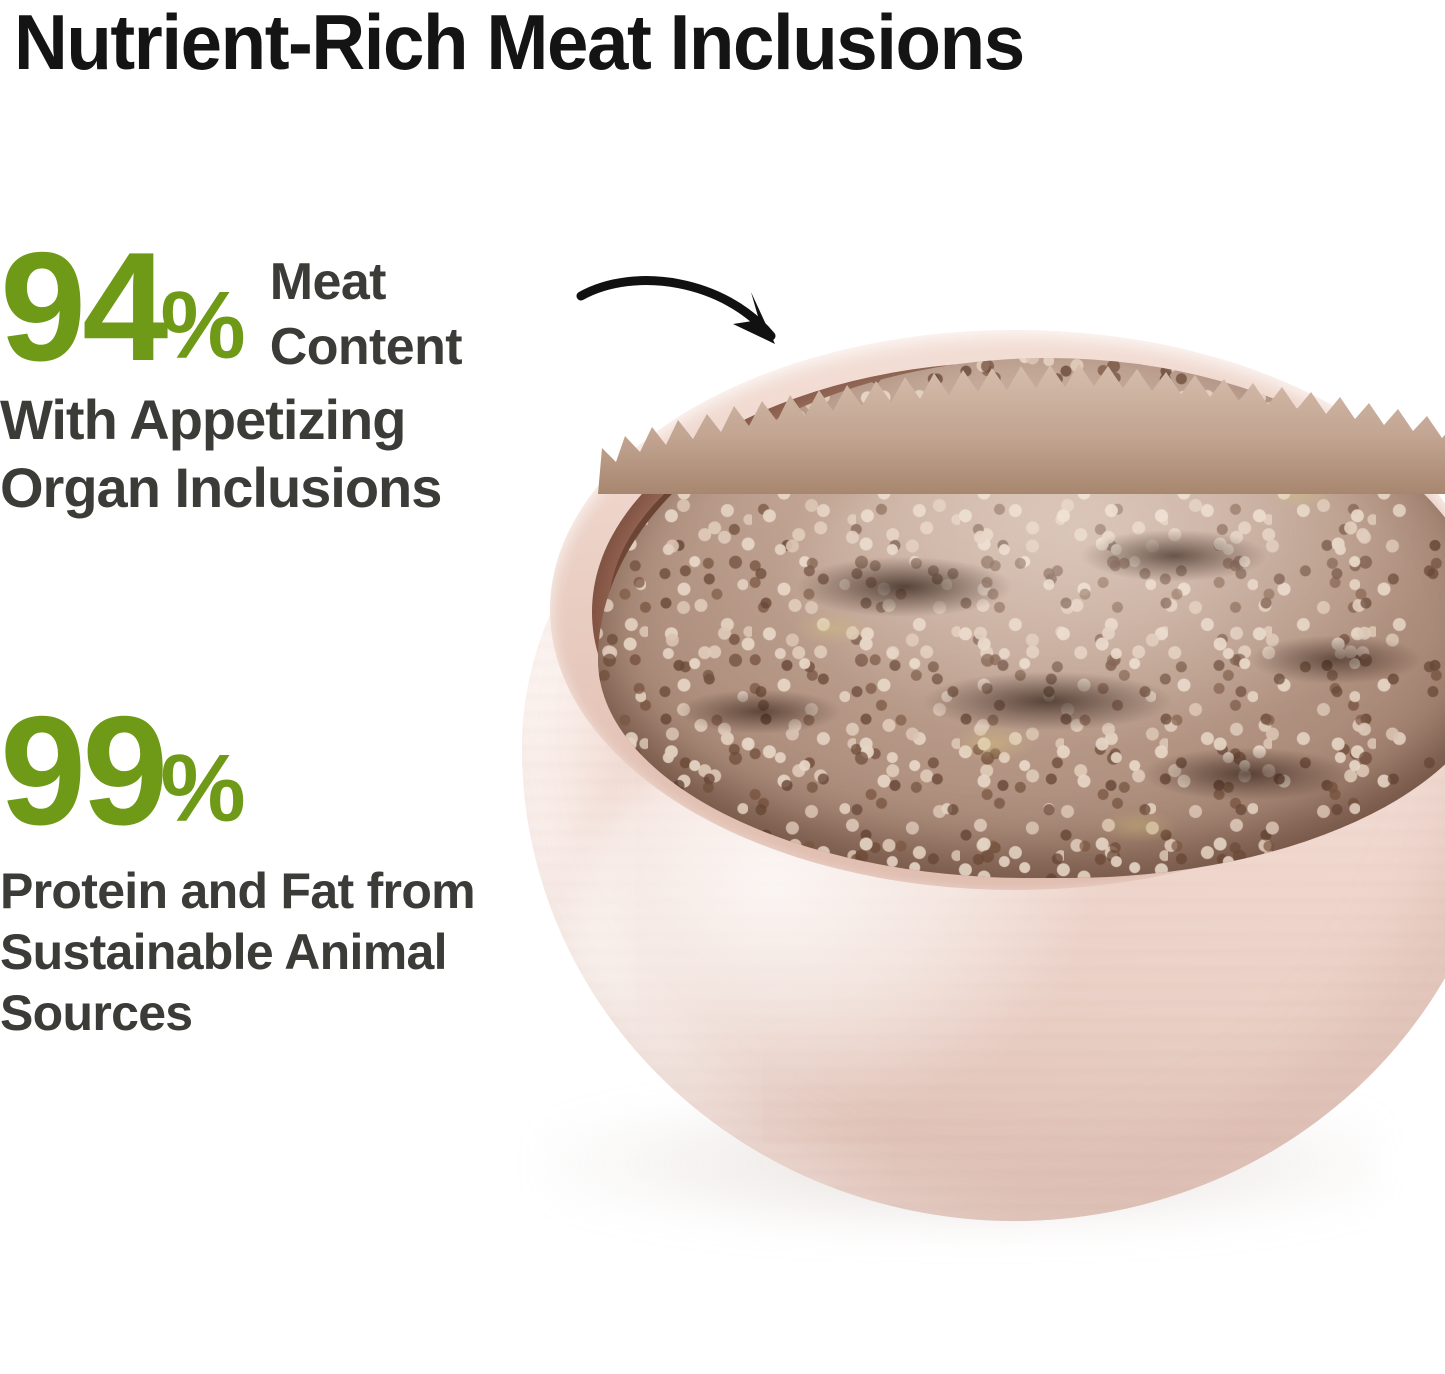 The image size is (1445, 1374). What do you see at coordinates (221, 454) in the screenshot?
I see `stat-subtext-organ-inclusions: With Appetizing Organ Inclusions` at bounding box center [221, 454].